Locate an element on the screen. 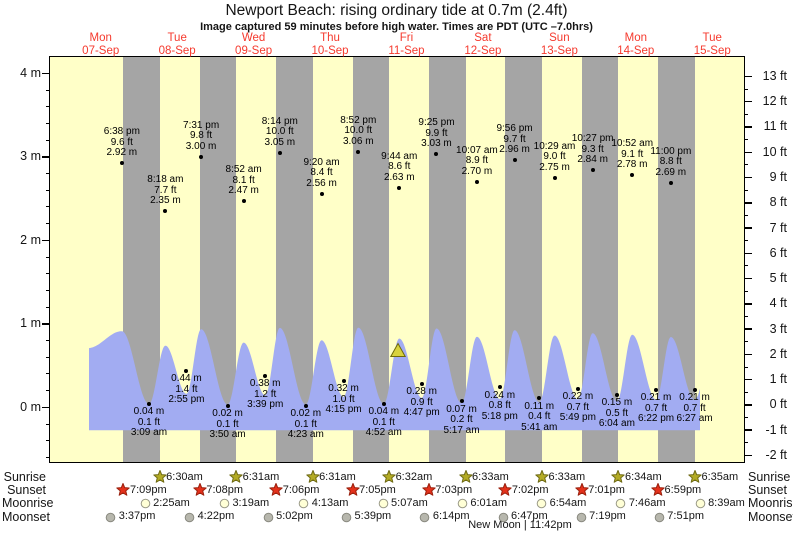 This screenshot has height=538, width=793. low-tide-annotation: 0.28 m 0.9 ft 4:47 pm is located at coordinates (422, 403).